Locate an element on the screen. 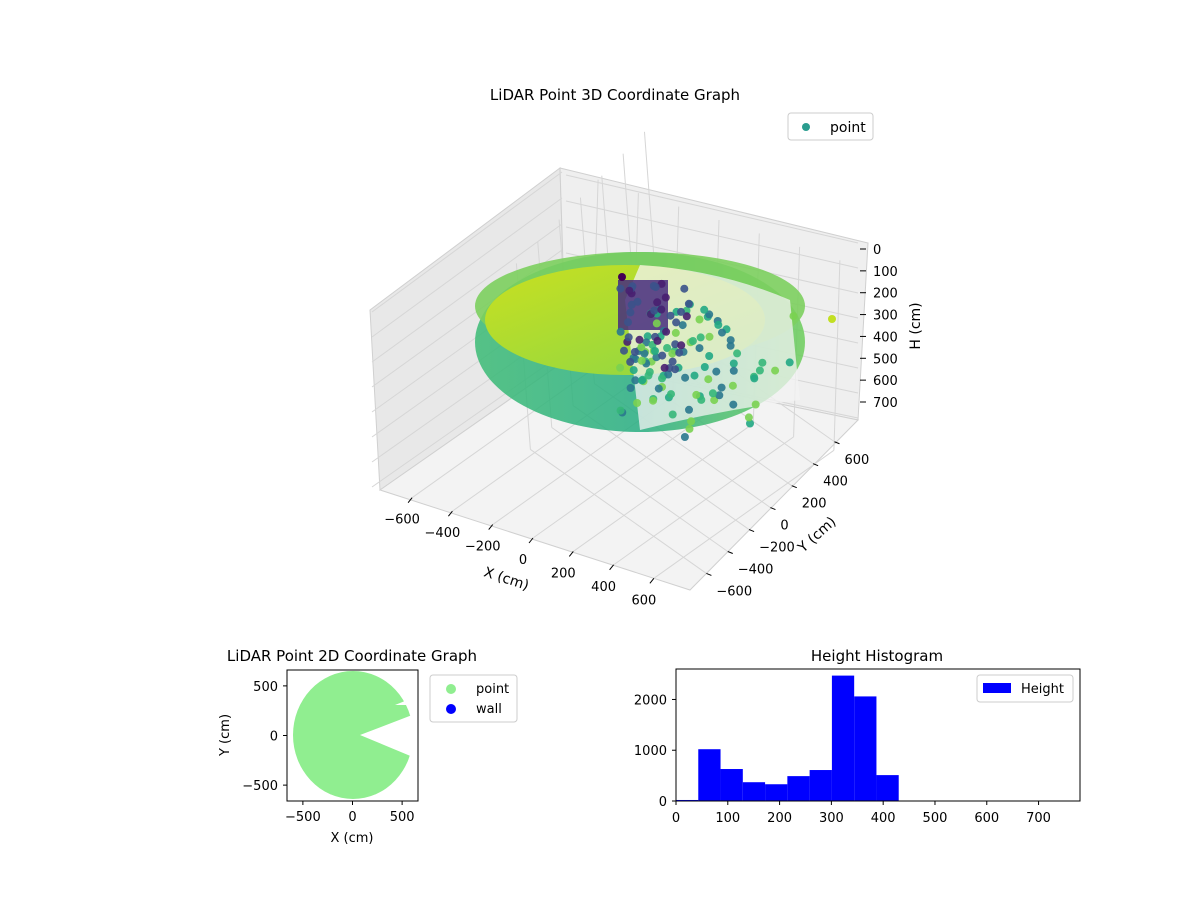 This screenshot has width=1200, height=900. z-tick-label-3d: 300 is located at coordinates (885, 316).